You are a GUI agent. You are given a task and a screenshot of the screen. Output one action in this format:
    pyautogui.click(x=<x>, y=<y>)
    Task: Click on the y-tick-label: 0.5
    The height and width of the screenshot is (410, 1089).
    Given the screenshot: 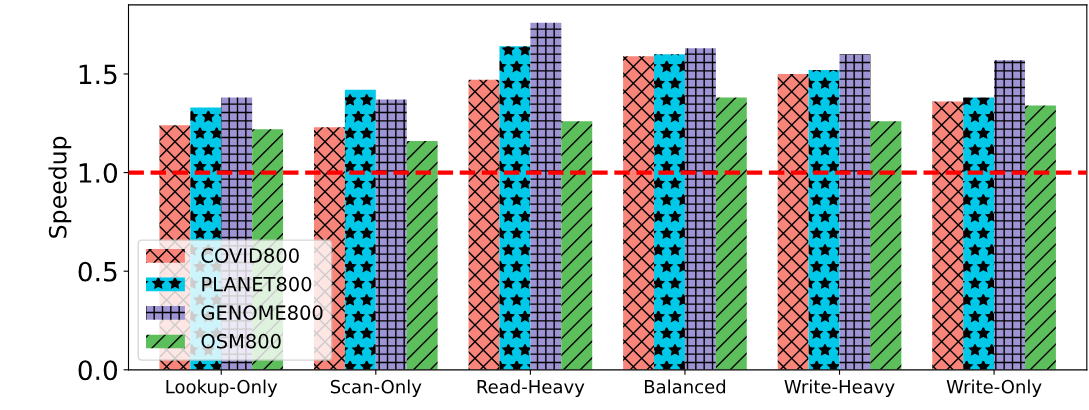 What is the action you would take?
    pyautogui.click(x=97, y=271)
    